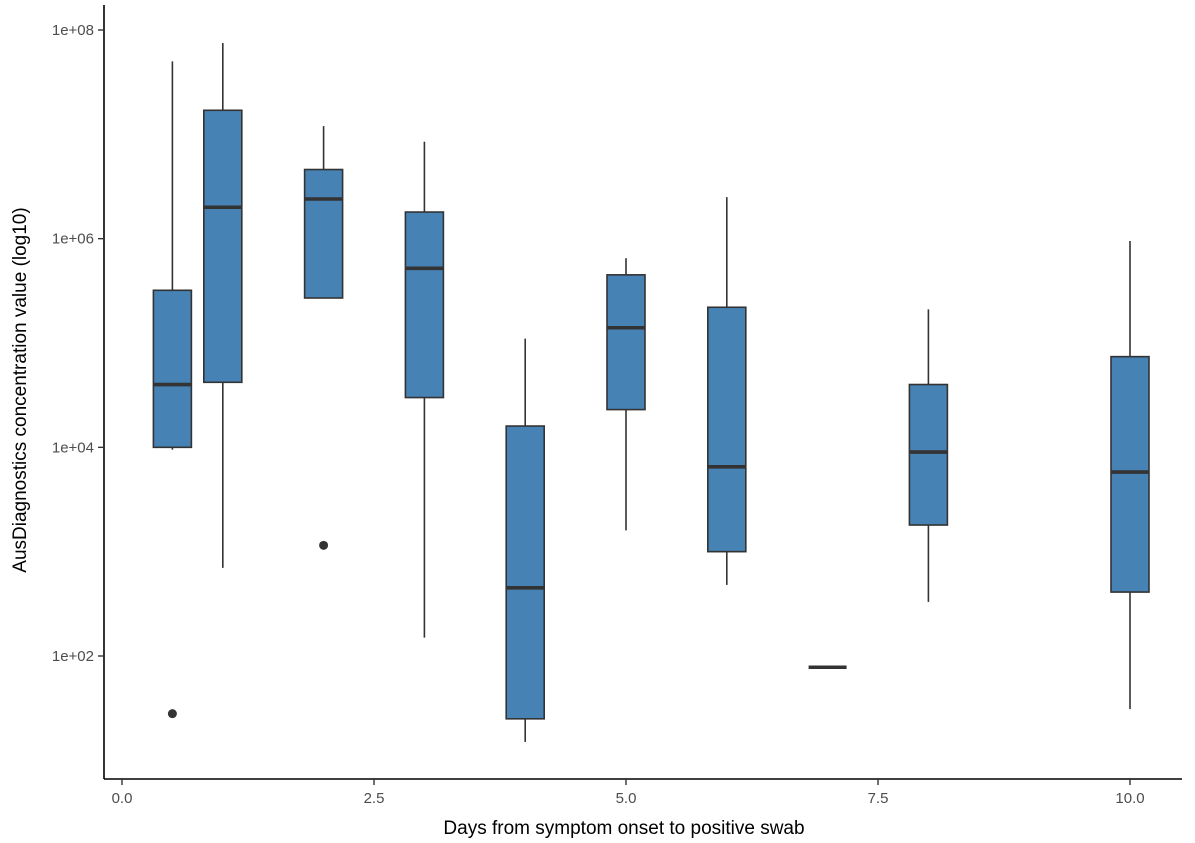 The image size is (1195, 843). Describe the element at coordinates (73, 30) in the screenshot. I see `y-tick-label: 1e+08` at that location.